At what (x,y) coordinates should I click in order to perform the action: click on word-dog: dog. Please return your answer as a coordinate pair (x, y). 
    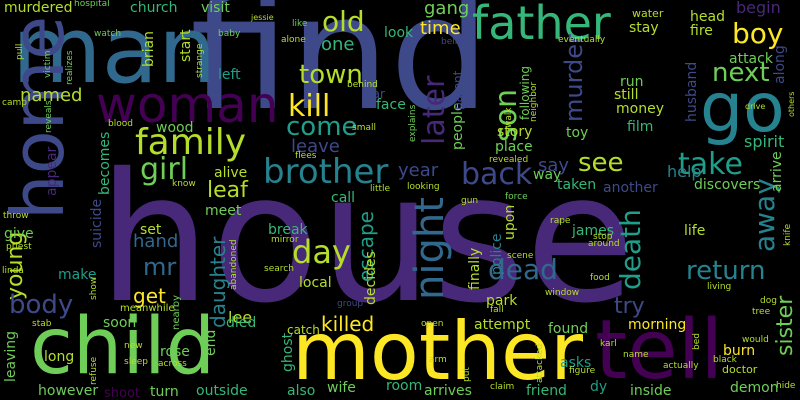
    Looking at the image, I should click on (768, 301).